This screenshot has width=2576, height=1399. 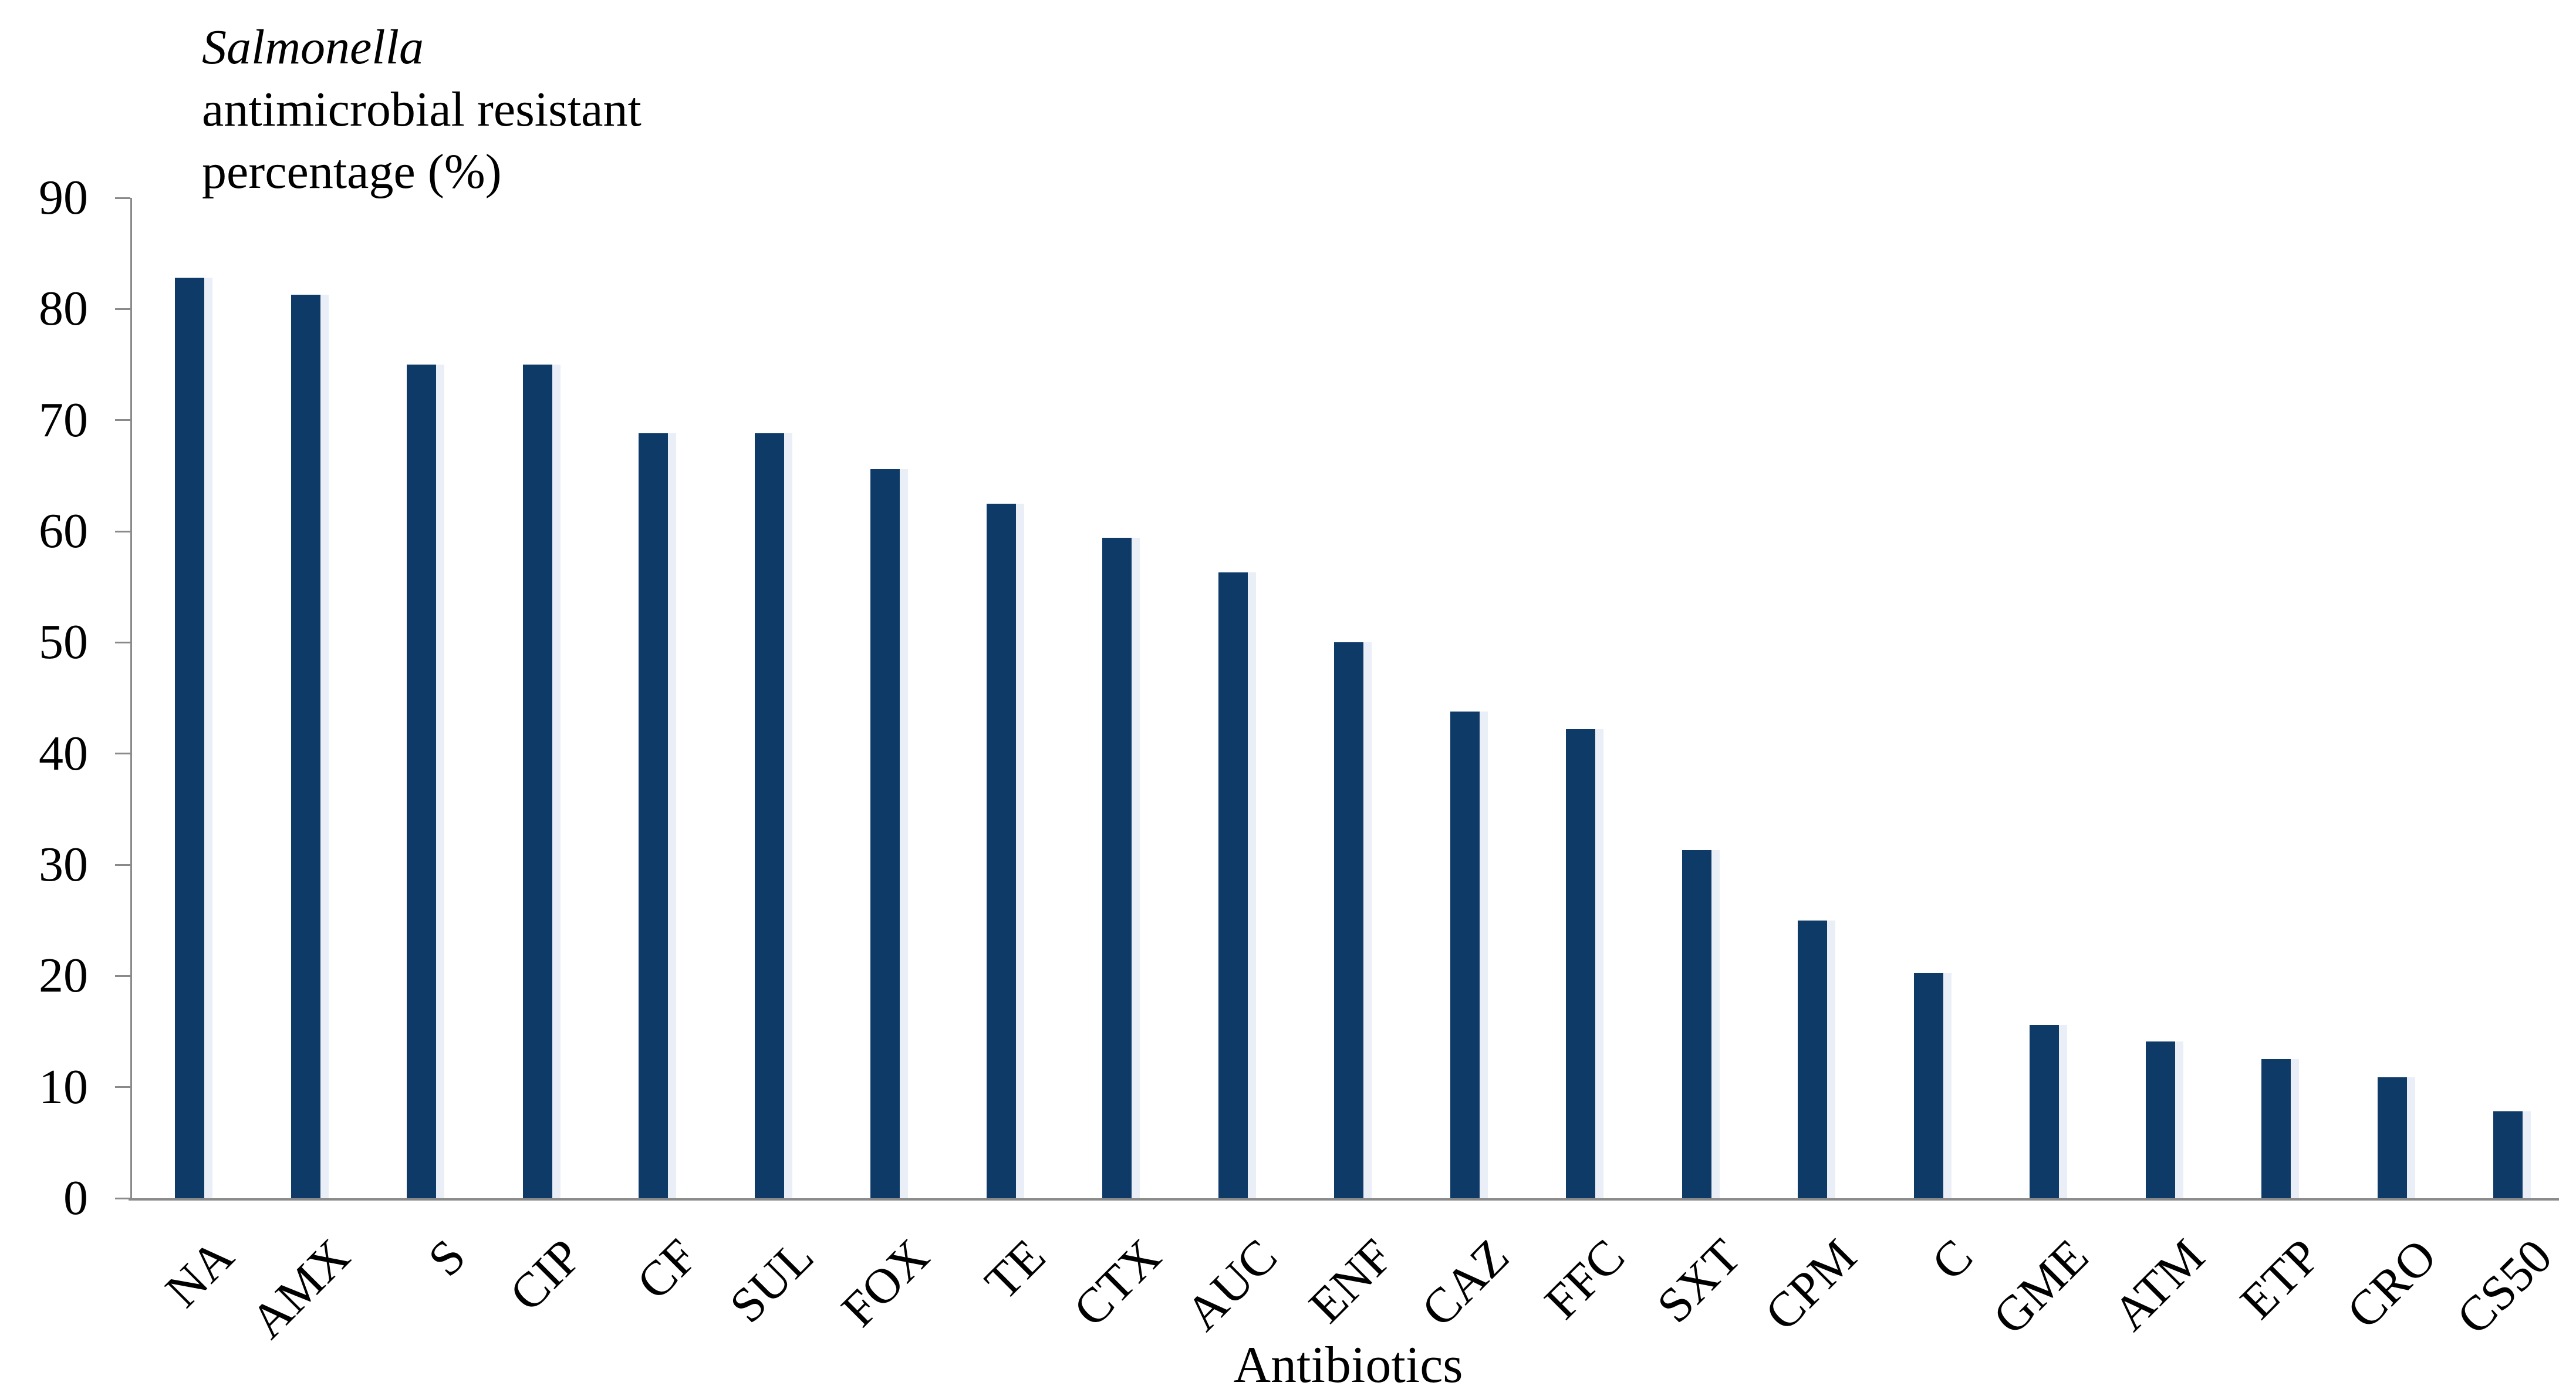 What do you see at coordinates (63, 1086) in the screenshot?
I see `y-tick-label: 10` at bounding box center [63, 1086].